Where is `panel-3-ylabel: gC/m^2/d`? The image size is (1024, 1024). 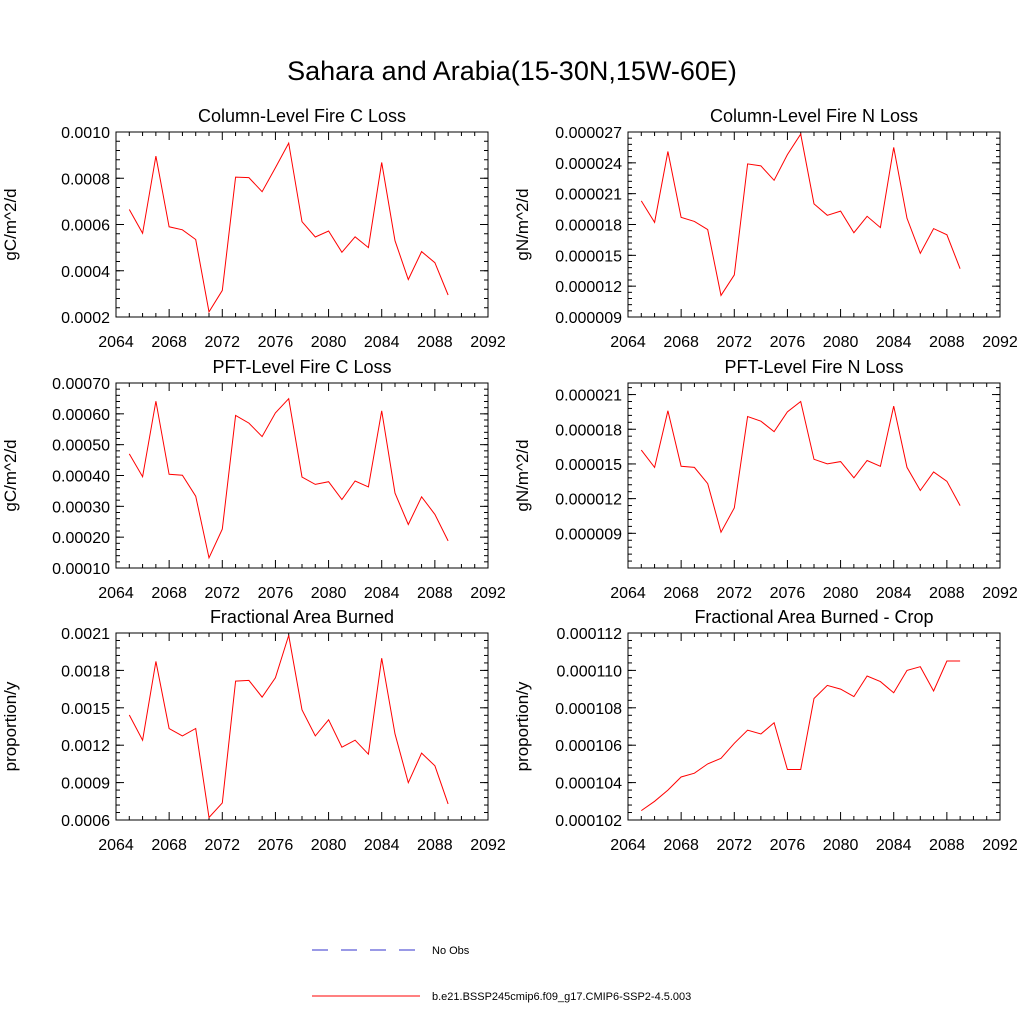
panel-3-ylabel: gC/m^2/d is located at coordinates (10, 475).